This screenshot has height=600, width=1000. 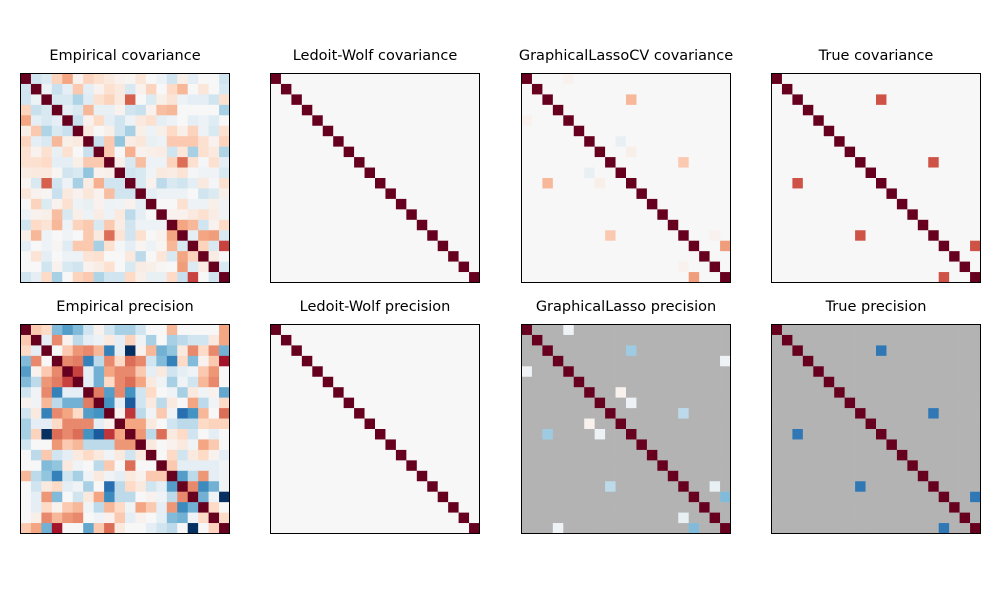 I want to click on heatmap, so click(x=125, y=178).